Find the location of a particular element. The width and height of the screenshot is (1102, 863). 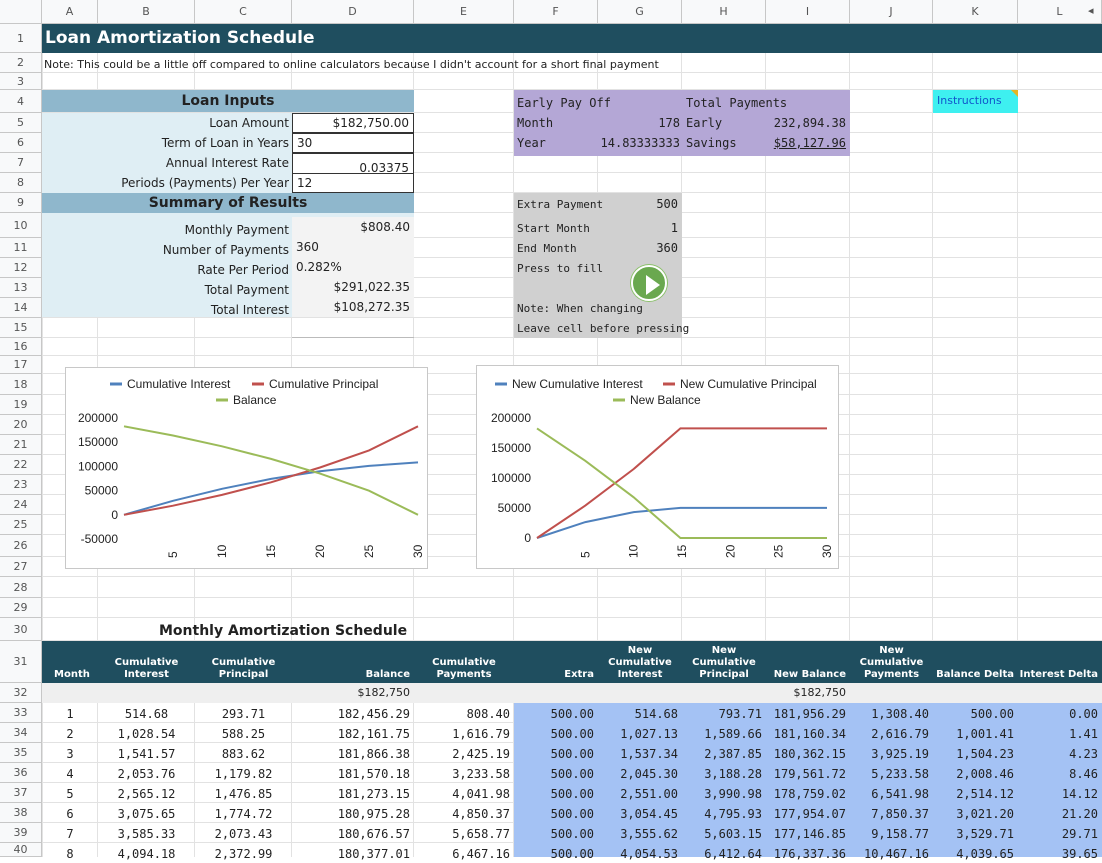

schedule-header-cell: New Cumulative Interest is located at coordinates (640, 662).